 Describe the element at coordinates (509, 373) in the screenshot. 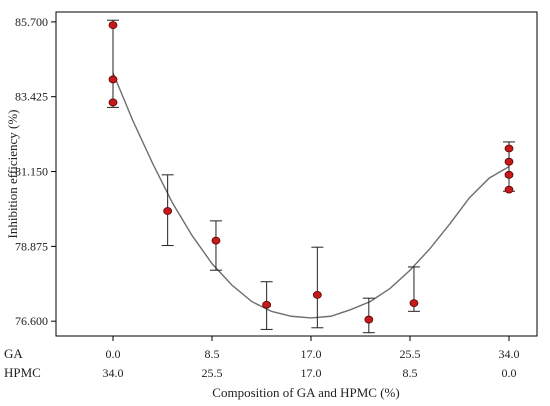

I see `hpmc-tick-label: 0.0` at that location.